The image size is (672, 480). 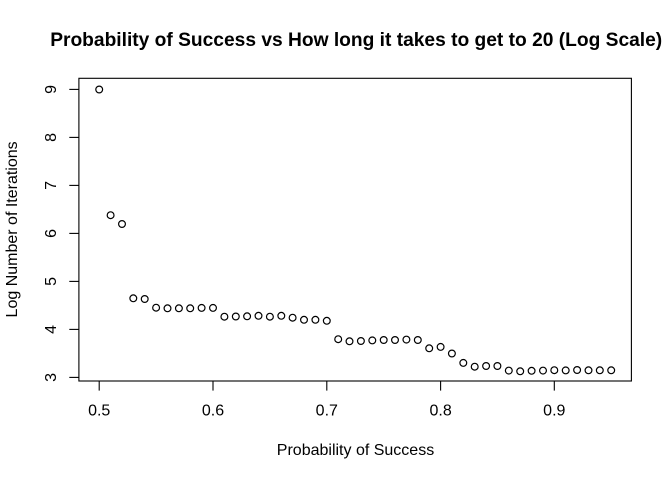 I want to click on svg-text: 9, so click(x=51, y=89).